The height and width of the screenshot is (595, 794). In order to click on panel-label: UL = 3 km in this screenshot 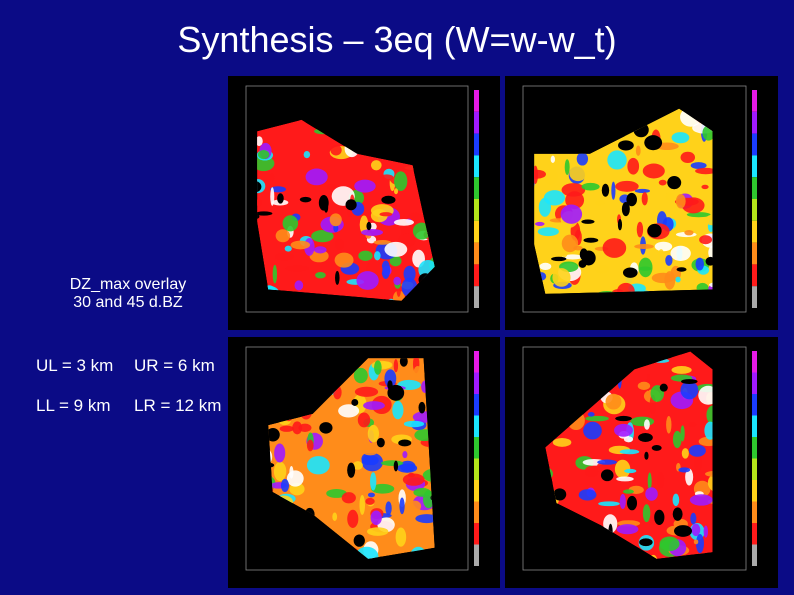, I will do `click(74, 365)`.